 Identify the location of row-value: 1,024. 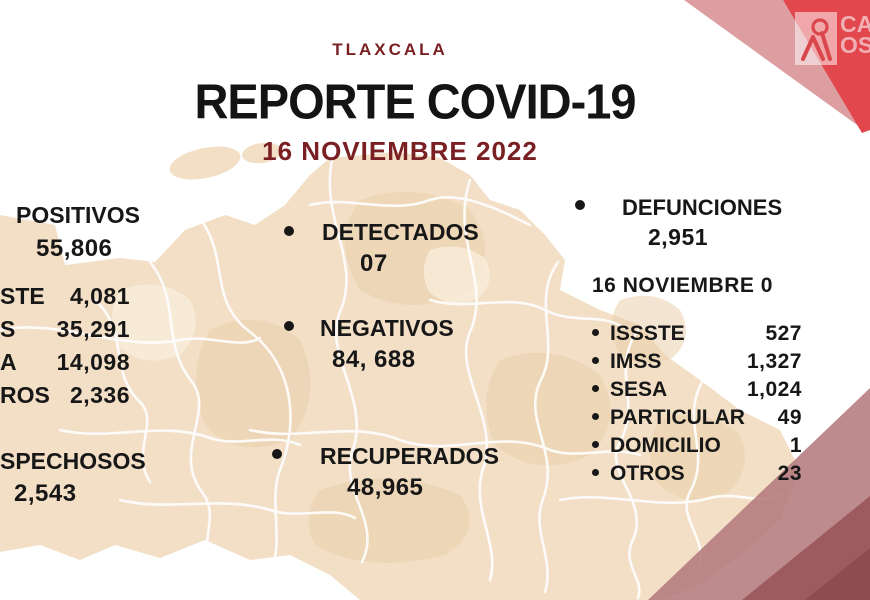
(774, 389).